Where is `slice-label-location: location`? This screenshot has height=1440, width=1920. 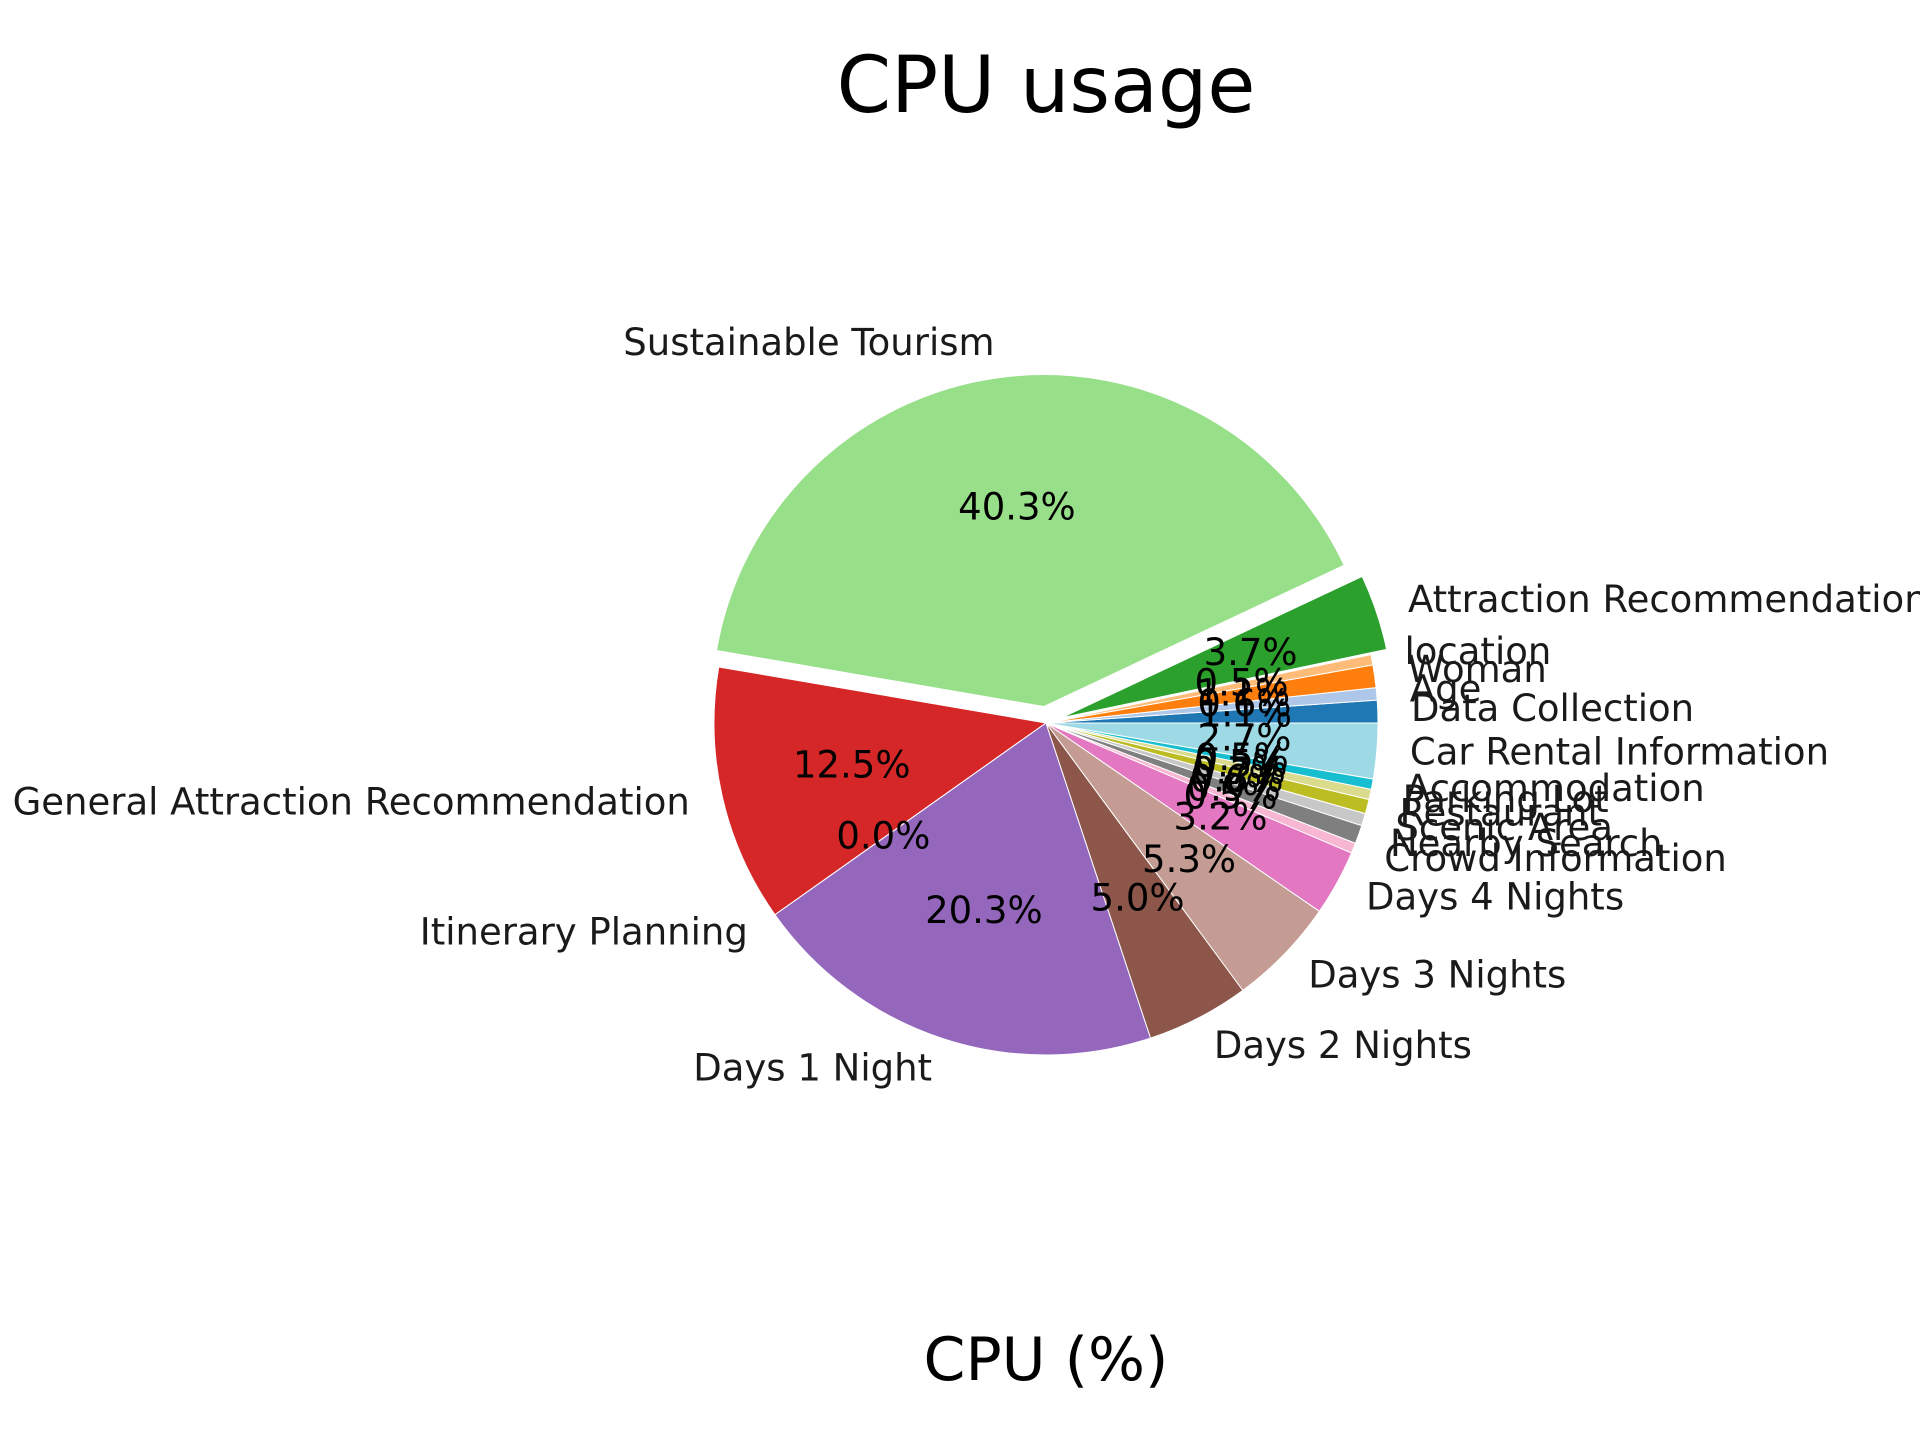
slice-label-location: location is located at coordinates (1478, 651).